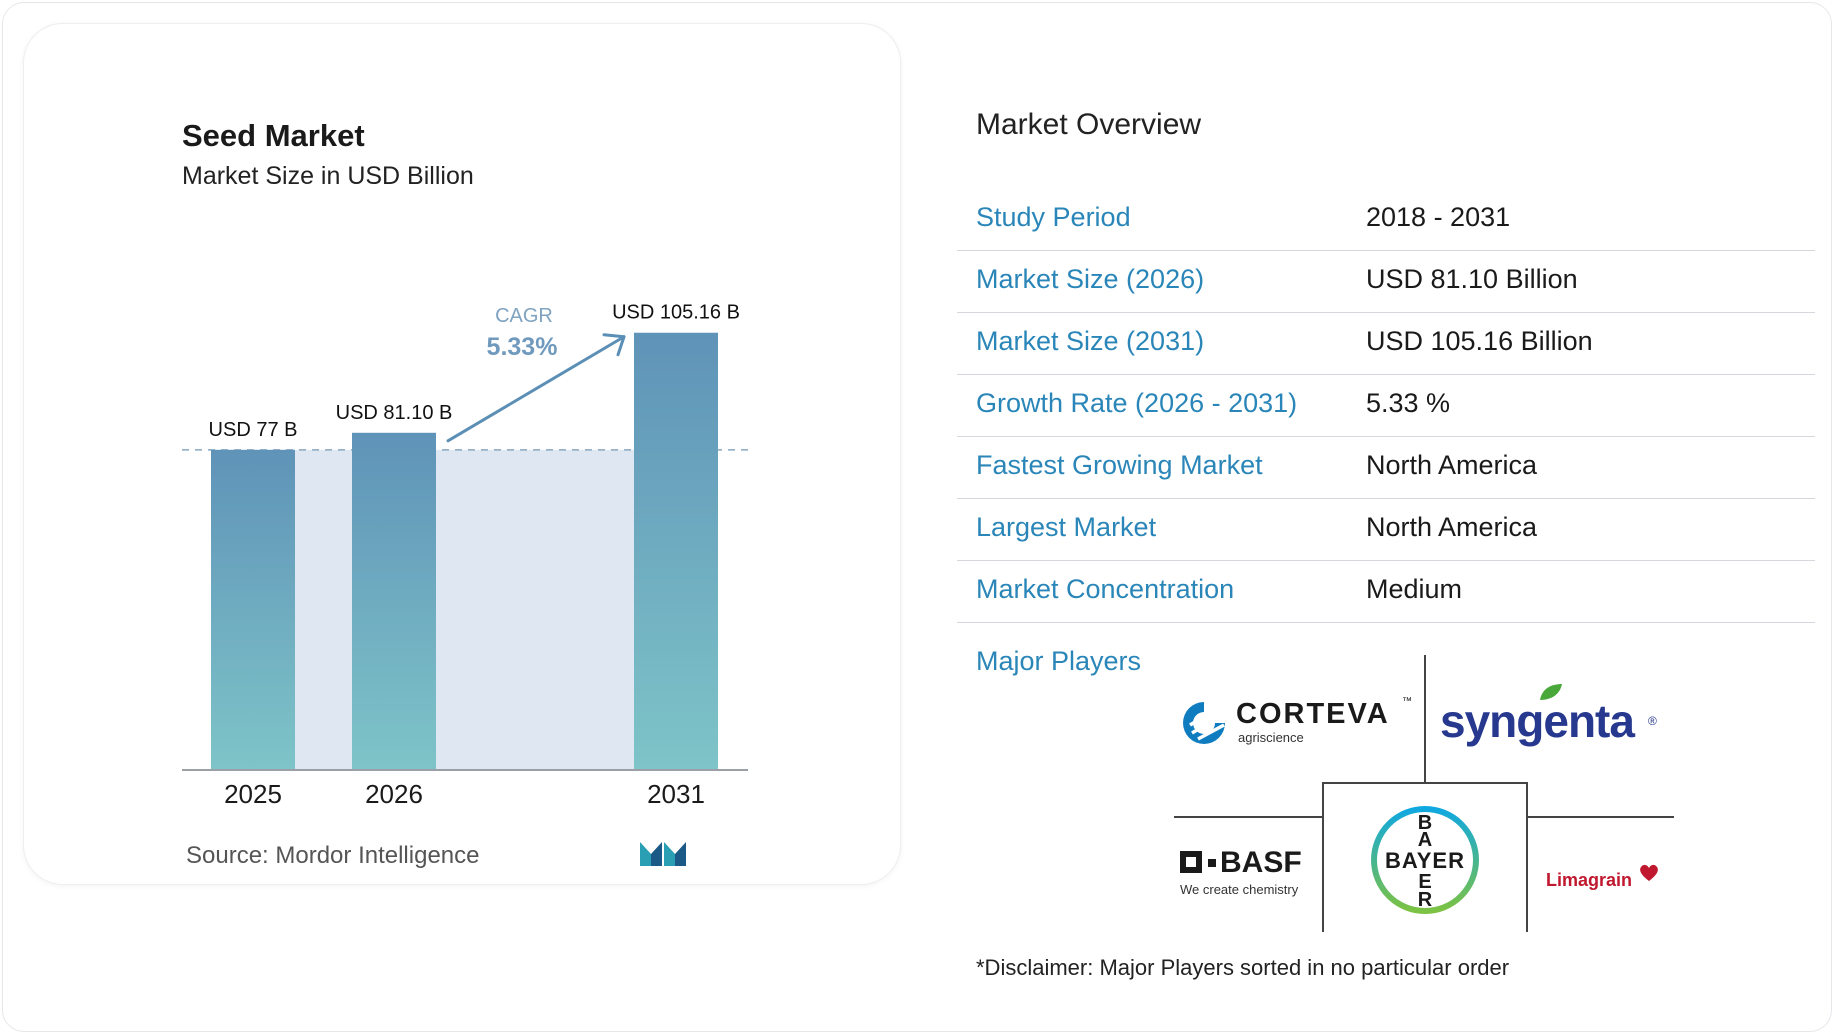 This screenshot has width=1836, height=1036. Describe the element at coordinates (1414, 589) in the screenshot. I see `overview-row-value: Medium` at that location.